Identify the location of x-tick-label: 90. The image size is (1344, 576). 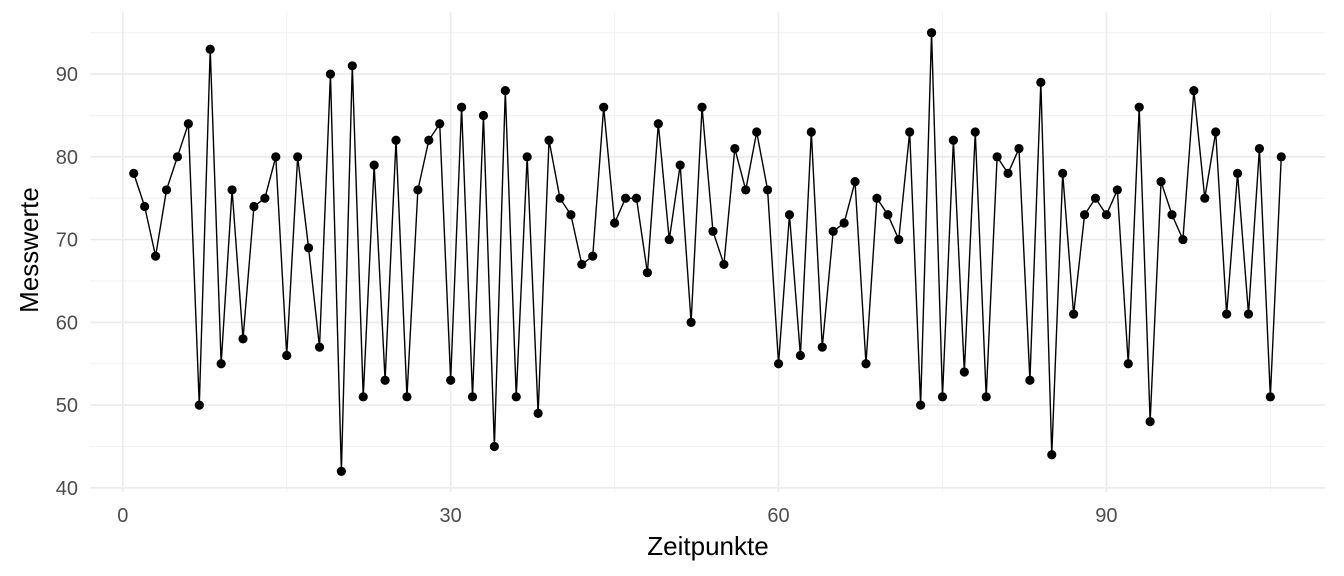
(1106, 516).